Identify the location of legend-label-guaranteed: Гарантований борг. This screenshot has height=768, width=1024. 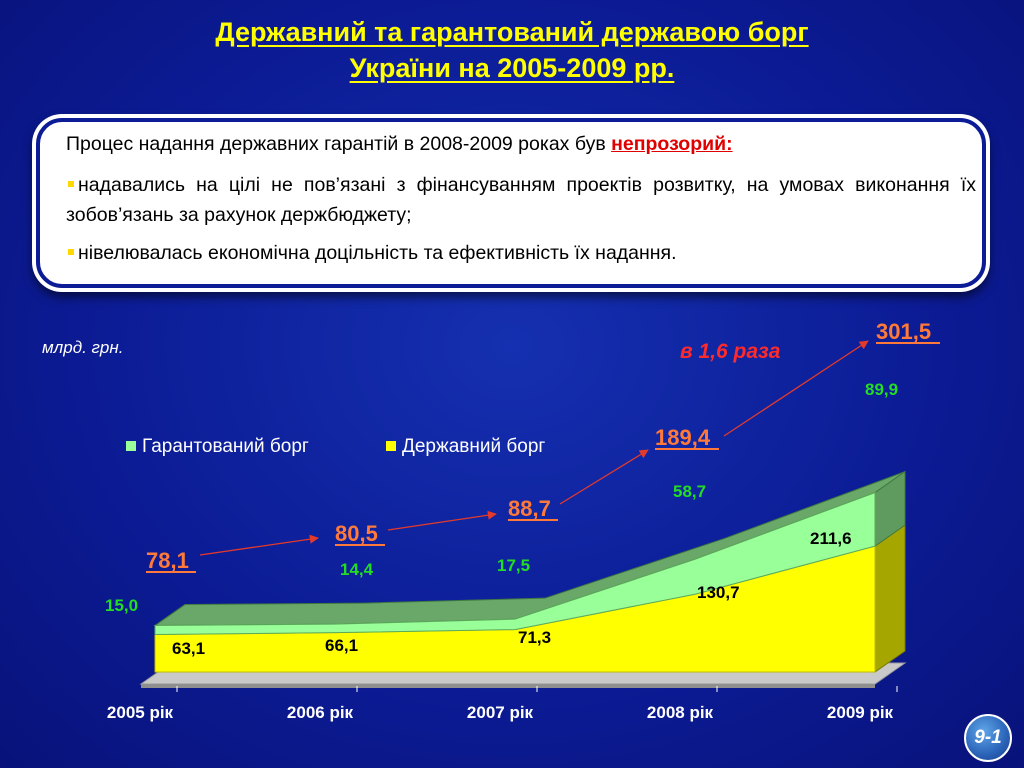
(225, 446).